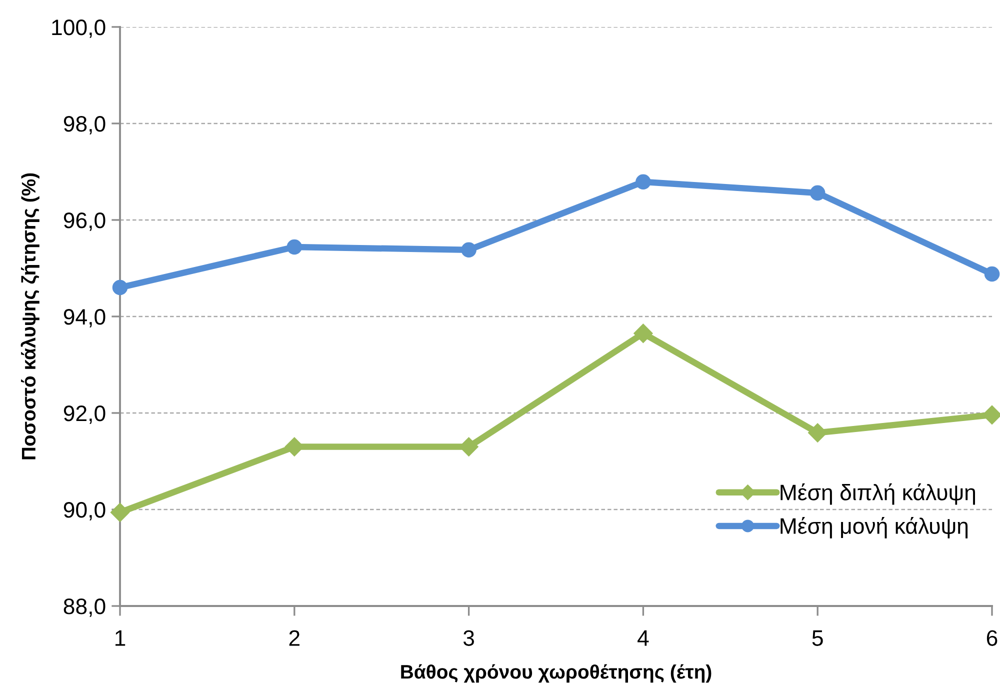 The width and height of the screenshot is (1000, 691). Describe the element at coordinates (468, 638) in the screenshot. I see `x-tick-label: 3` at that location.